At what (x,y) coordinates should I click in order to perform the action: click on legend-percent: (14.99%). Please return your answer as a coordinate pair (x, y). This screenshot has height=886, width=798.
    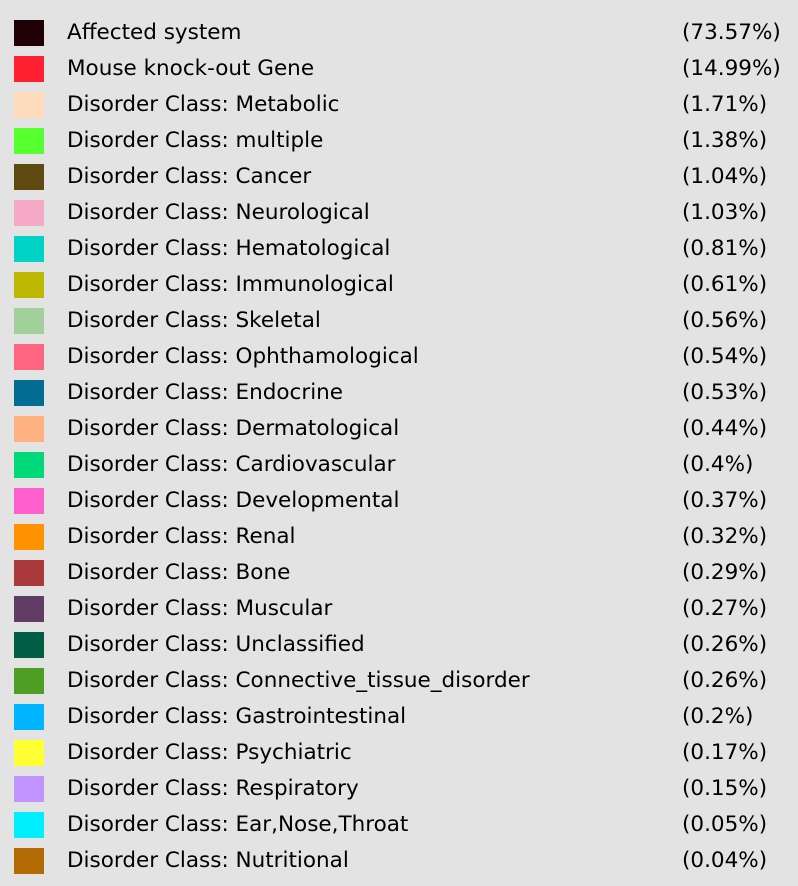
    Looking at the image, I should click on (731, 68).